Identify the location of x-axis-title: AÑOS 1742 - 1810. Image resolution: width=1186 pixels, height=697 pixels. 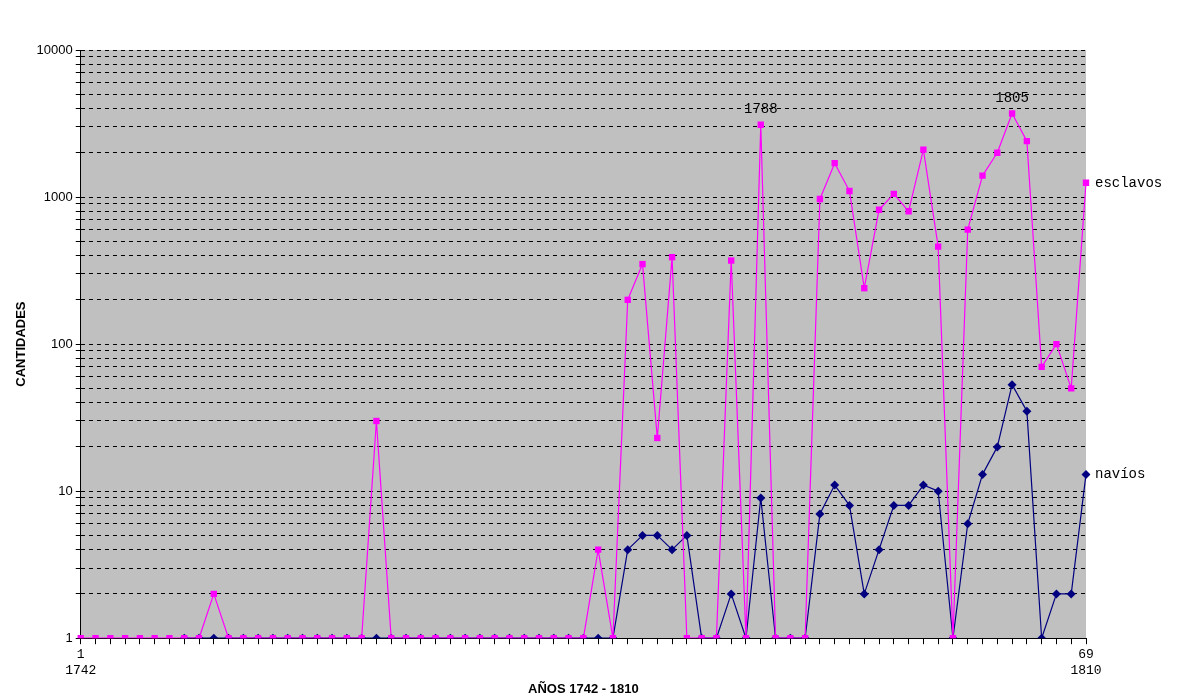
(583, 688).